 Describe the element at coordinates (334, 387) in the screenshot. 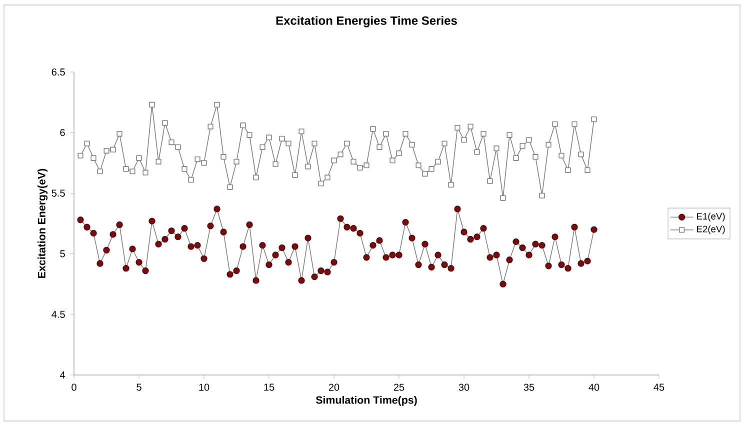

I see `x-tick-label: 20` at that location.